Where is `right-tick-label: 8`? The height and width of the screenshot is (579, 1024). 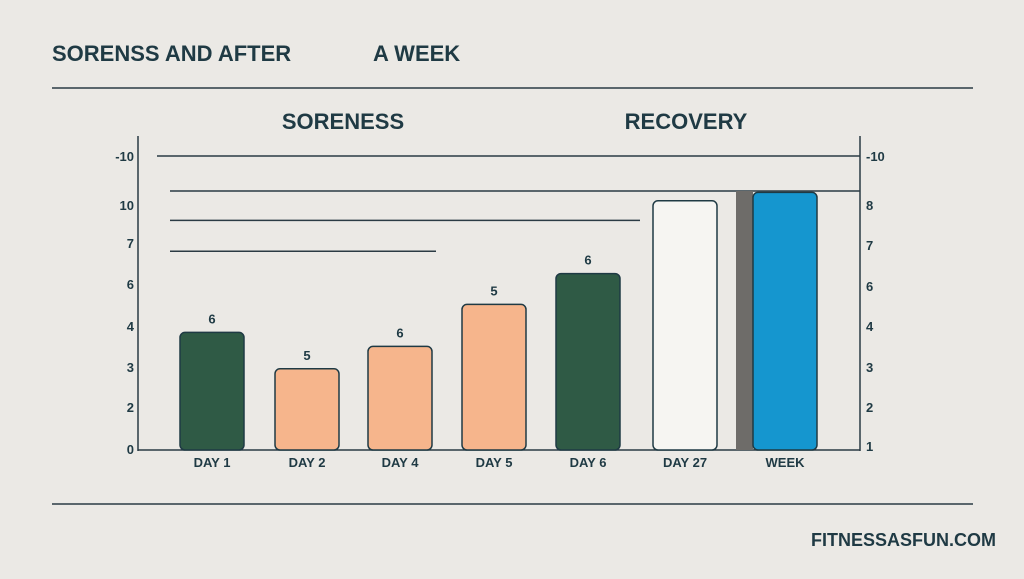
right-tick-label: 8 is located at coordinates (869, 205).